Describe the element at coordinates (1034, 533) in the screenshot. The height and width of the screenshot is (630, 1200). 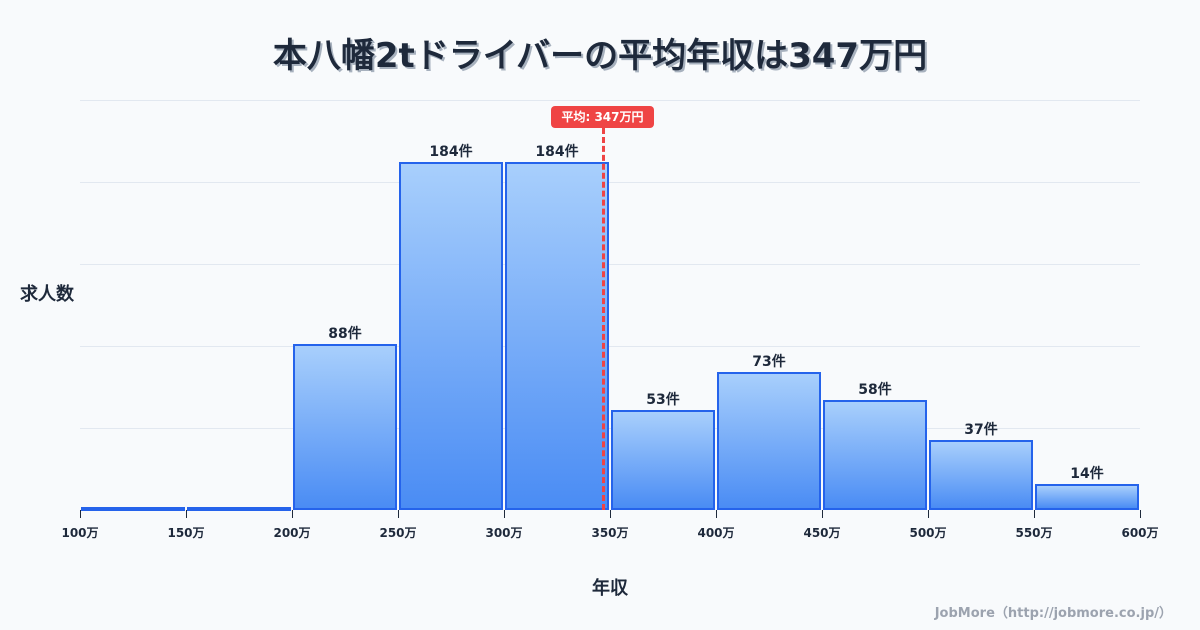
I see `x-tick-label: 550万` at that location.